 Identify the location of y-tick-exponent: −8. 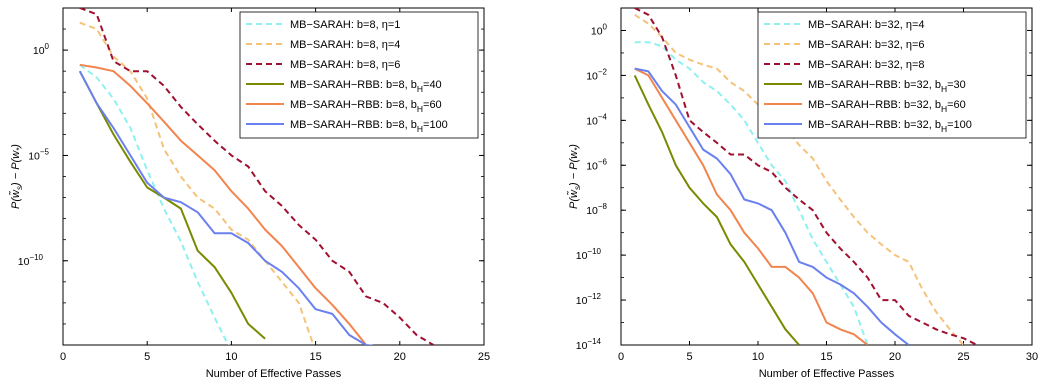
(603, 206).